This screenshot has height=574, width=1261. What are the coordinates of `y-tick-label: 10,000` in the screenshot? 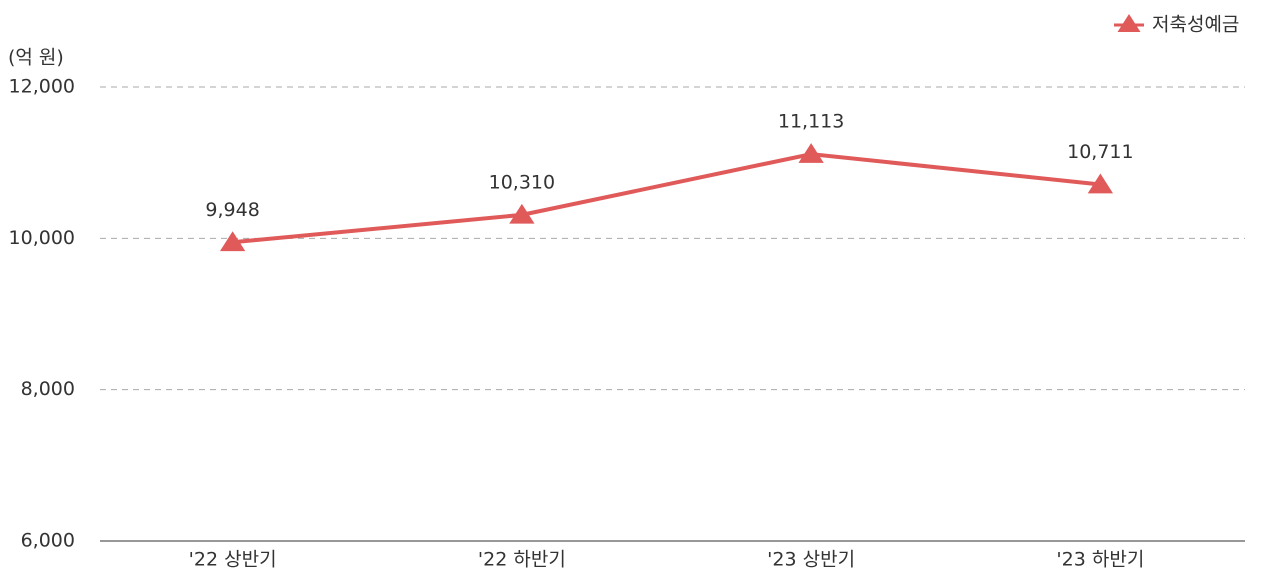 It's located at (42, 238).